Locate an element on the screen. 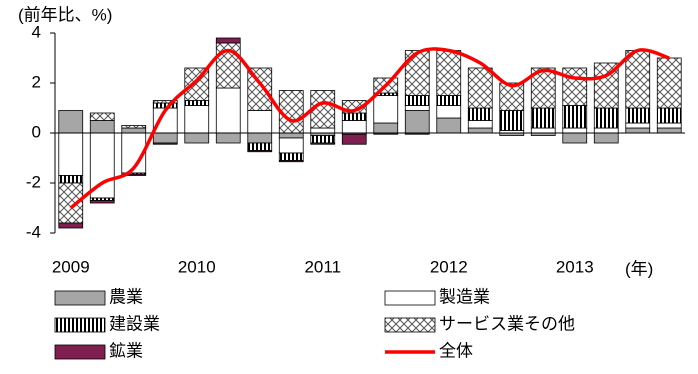 This screenshot has width=698, height=374. legend-label: 鉱業 is located at coordinates (126, 350).